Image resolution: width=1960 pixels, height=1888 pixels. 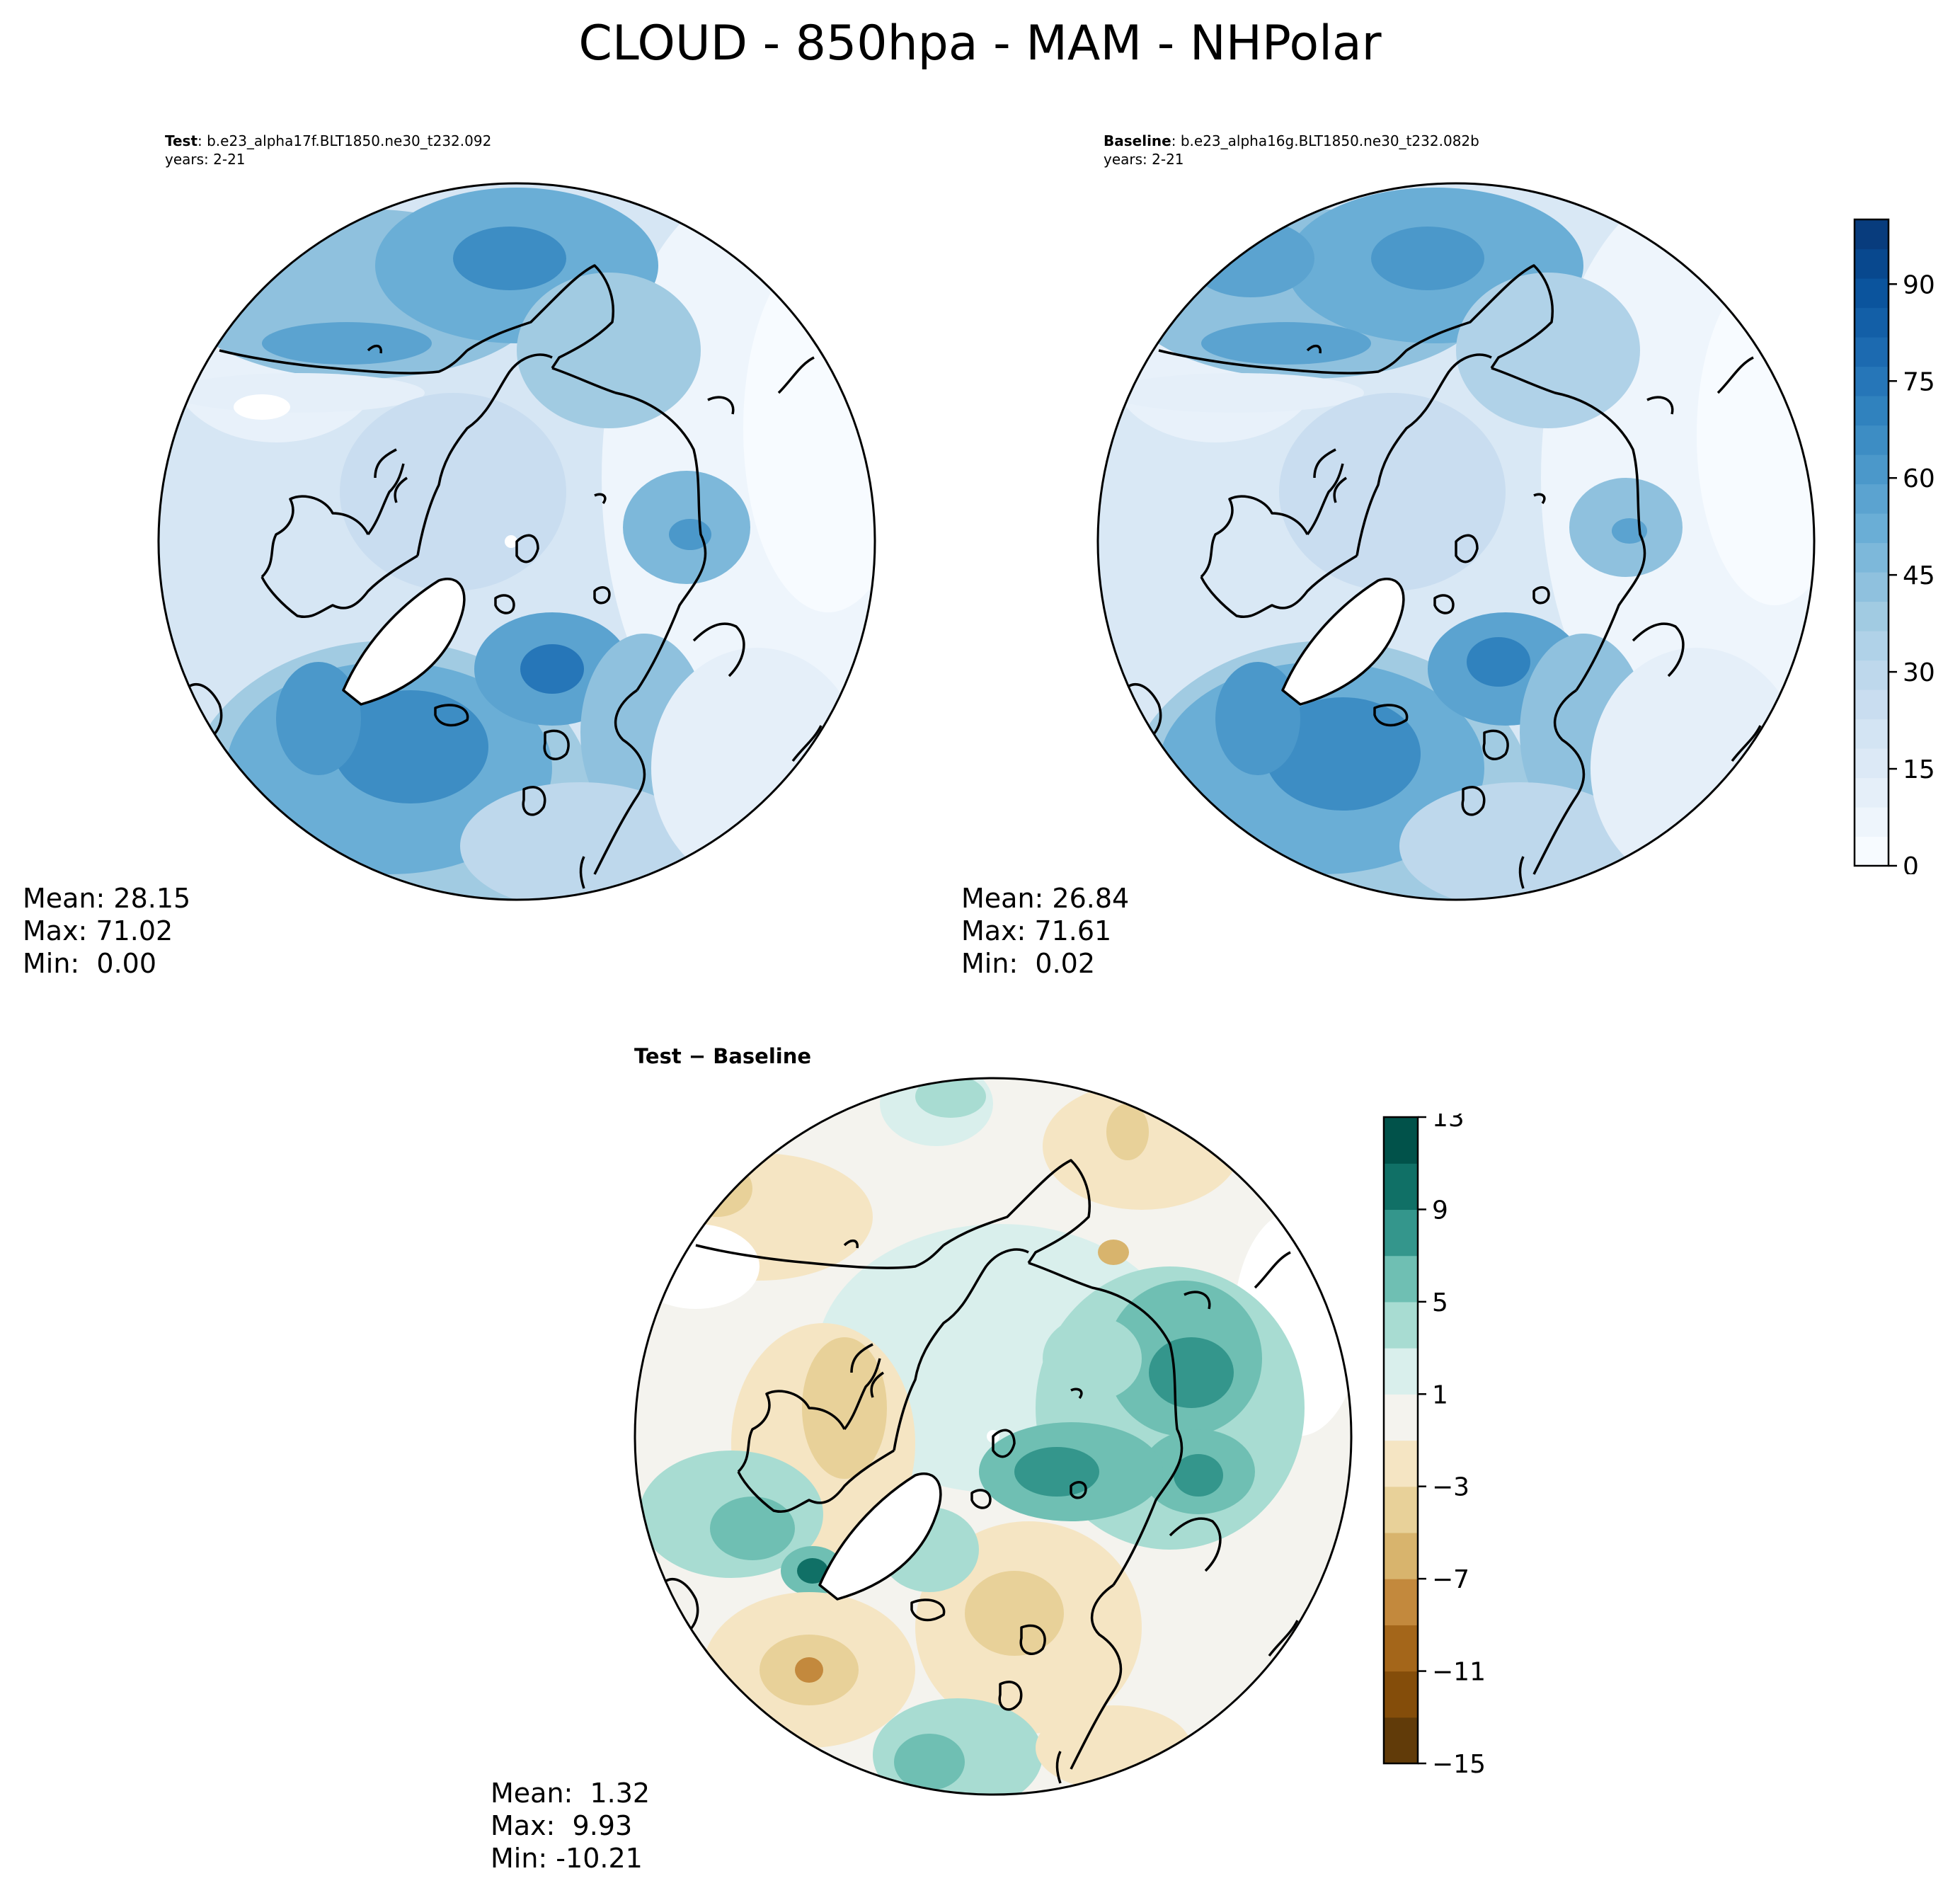 What do you see at coordinates (1919, 382) in the screenshot?
I see `field-colorbar-tick-label: 75` at bounding box center [1919, 382].